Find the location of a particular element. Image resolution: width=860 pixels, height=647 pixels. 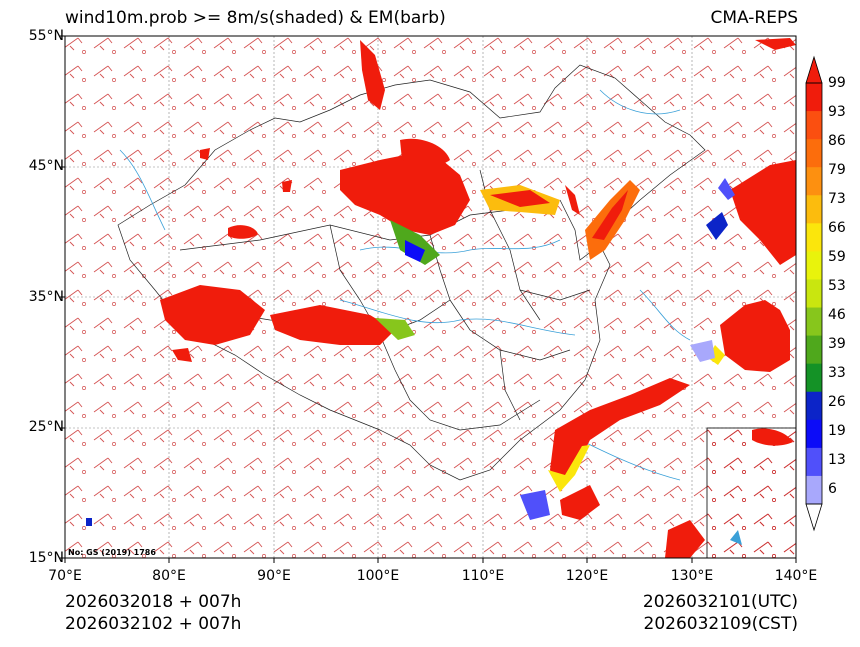

colorbar-label-53: 53 is located at coordinates (837, 286).